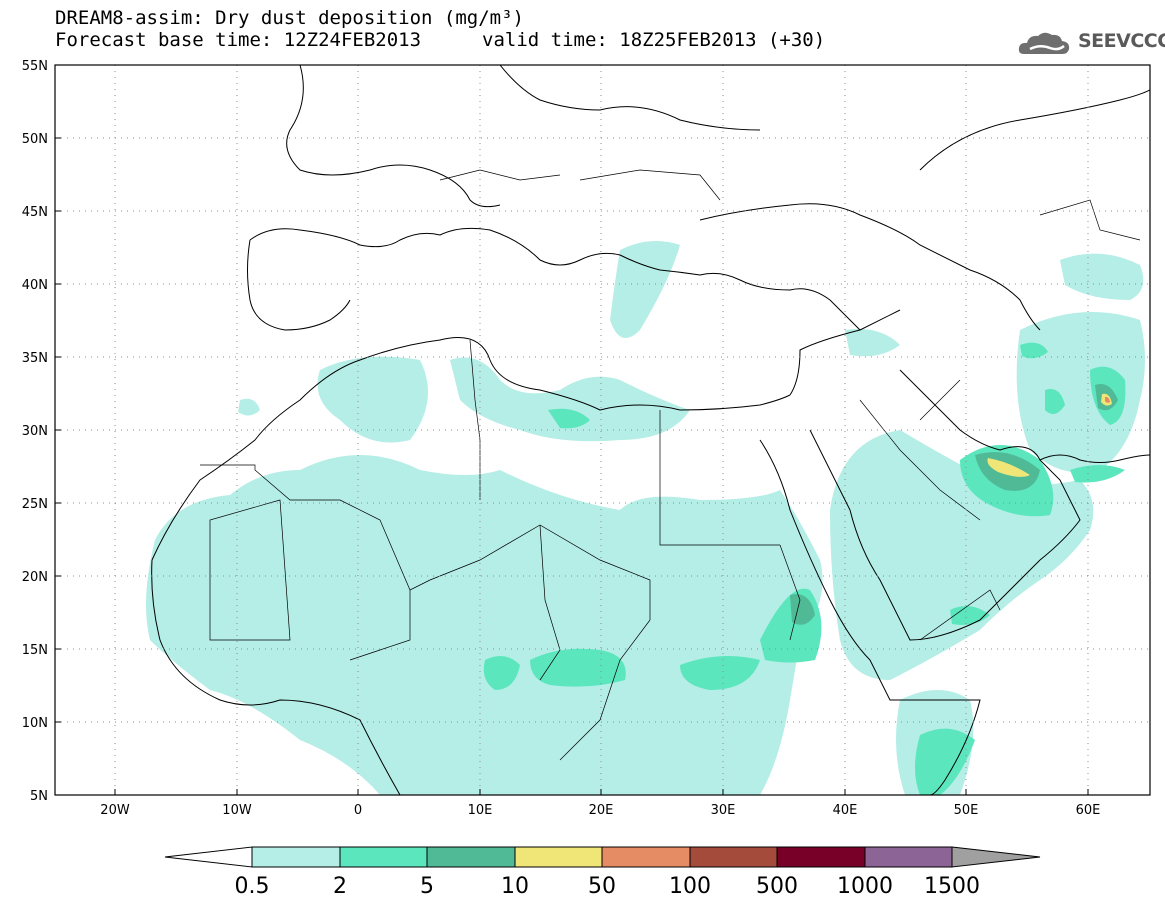  What do you see at coordinates (35, 577) in the screenshot?
I see `lat-label: 20N` at bounding box center [35, 577].